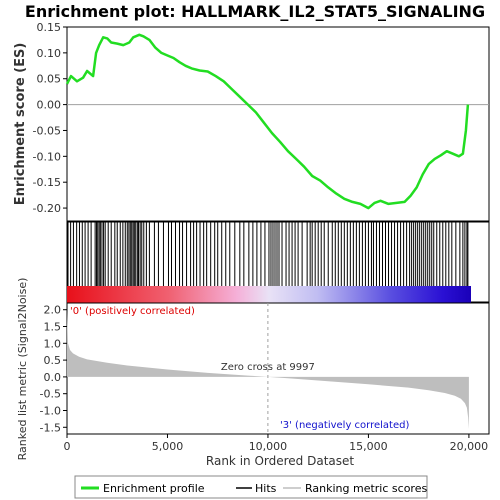 This screenshot has height=500, width=500. I want to click on metric-y-tick-label: -1.0, so click(50, 410).